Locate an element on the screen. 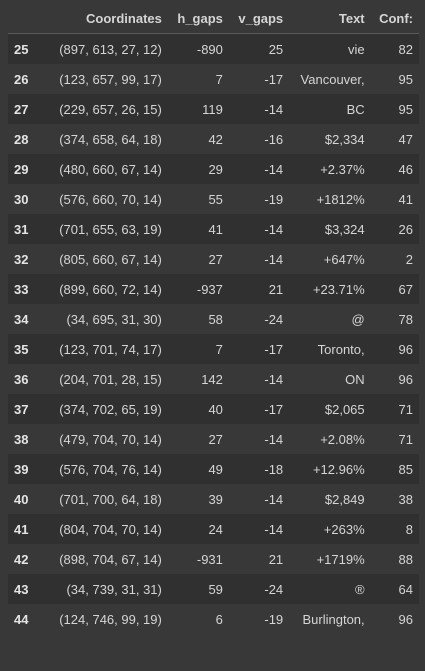 The width and height of the screenshot is (425, 671). table-row: 26 (123, 657, 99, 17) 7 -17 Vancouver, 95 is located at coordinates (213, 79).